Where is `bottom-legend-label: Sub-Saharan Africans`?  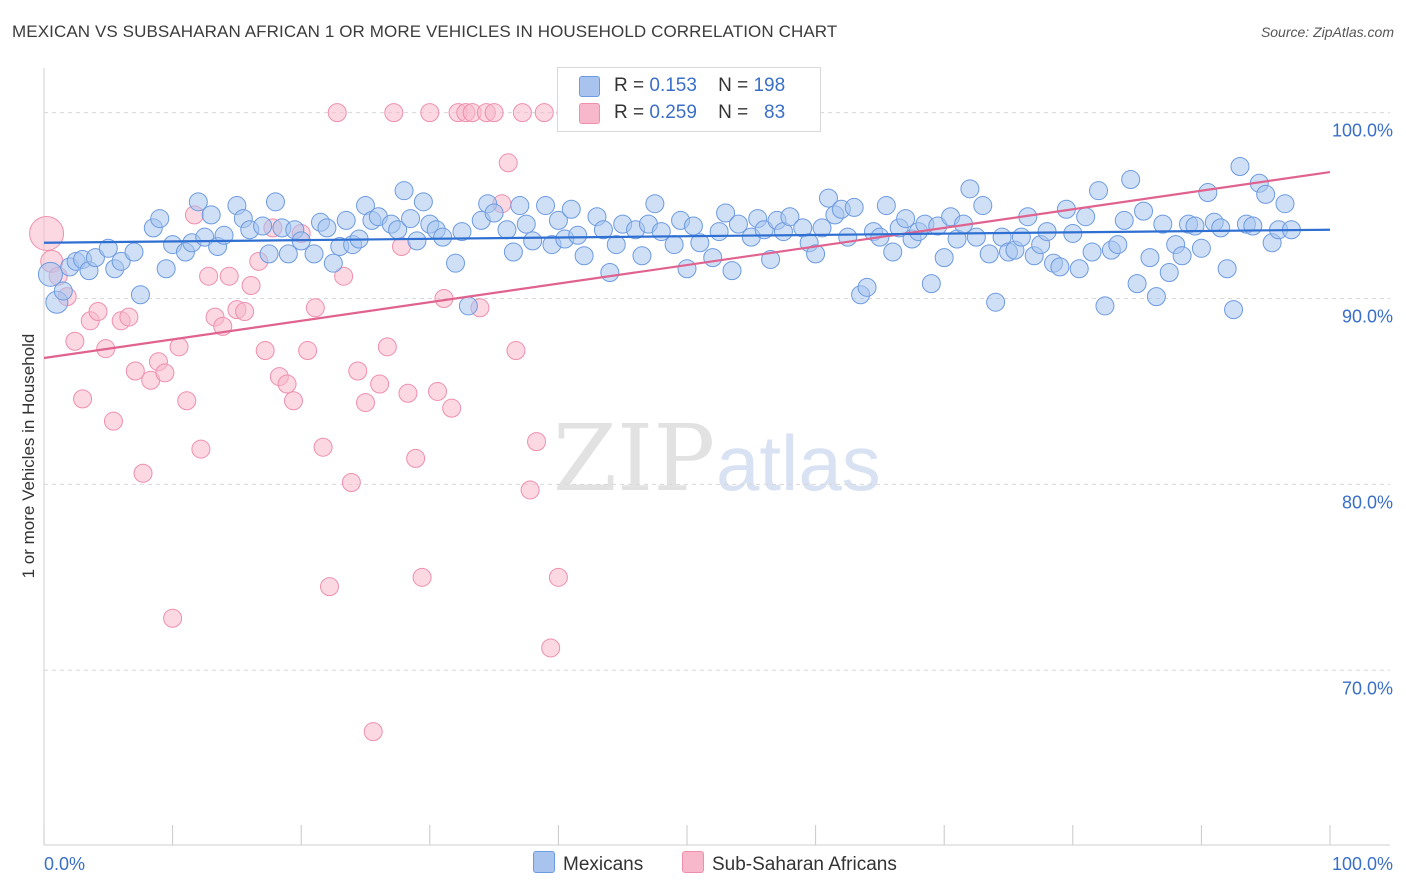
bottom-legend-label: Sub-Saharan Africans is located at coordinates (804, 864).